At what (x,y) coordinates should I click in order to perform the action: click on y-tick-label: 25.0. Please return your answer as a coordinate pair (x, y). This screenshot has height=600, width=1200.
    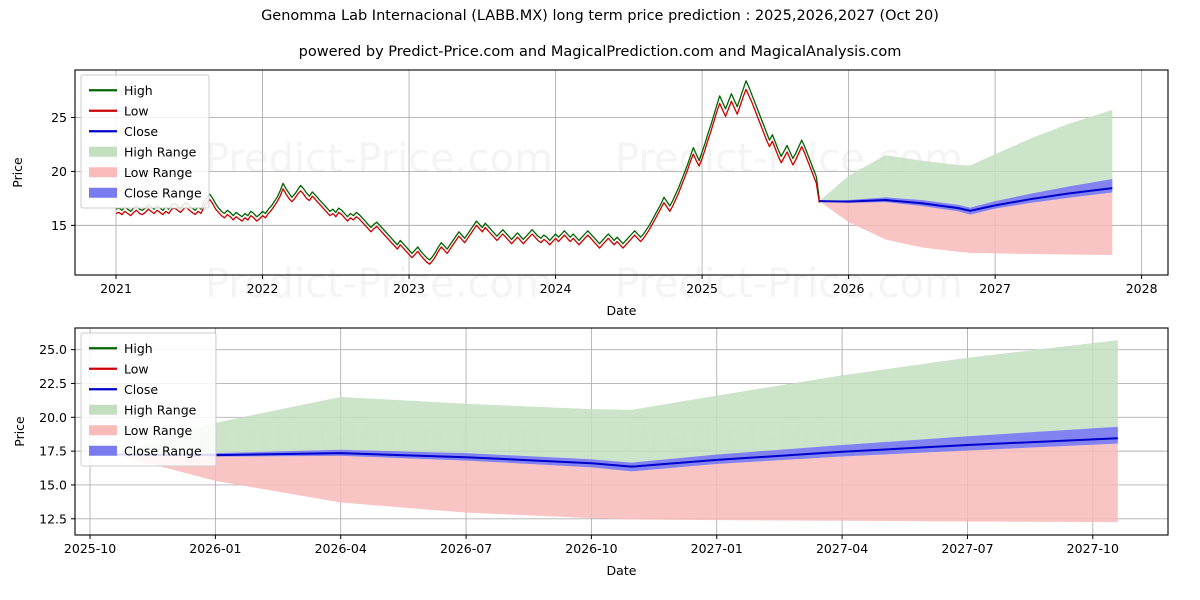
    Looking at the image, I should click on (53, 349).